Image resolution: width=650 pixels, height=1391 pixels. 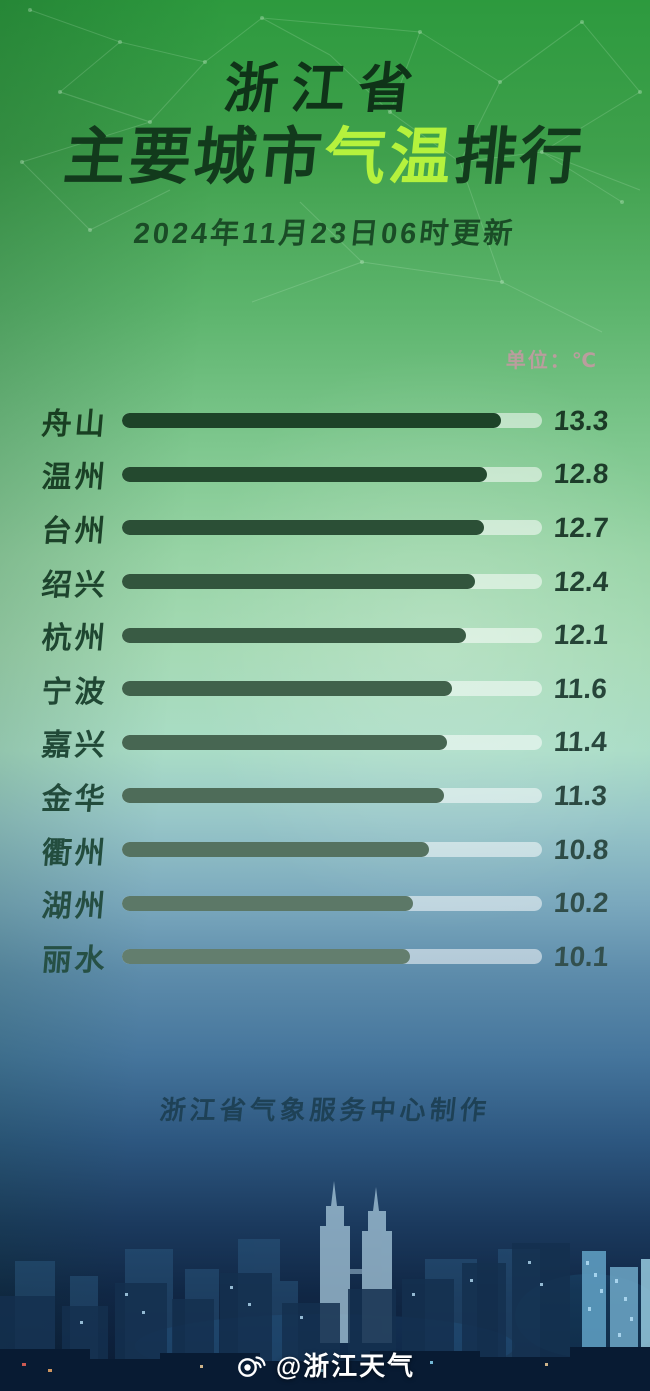 I want to click on city-label: 温州, so click(x=75, y=478).